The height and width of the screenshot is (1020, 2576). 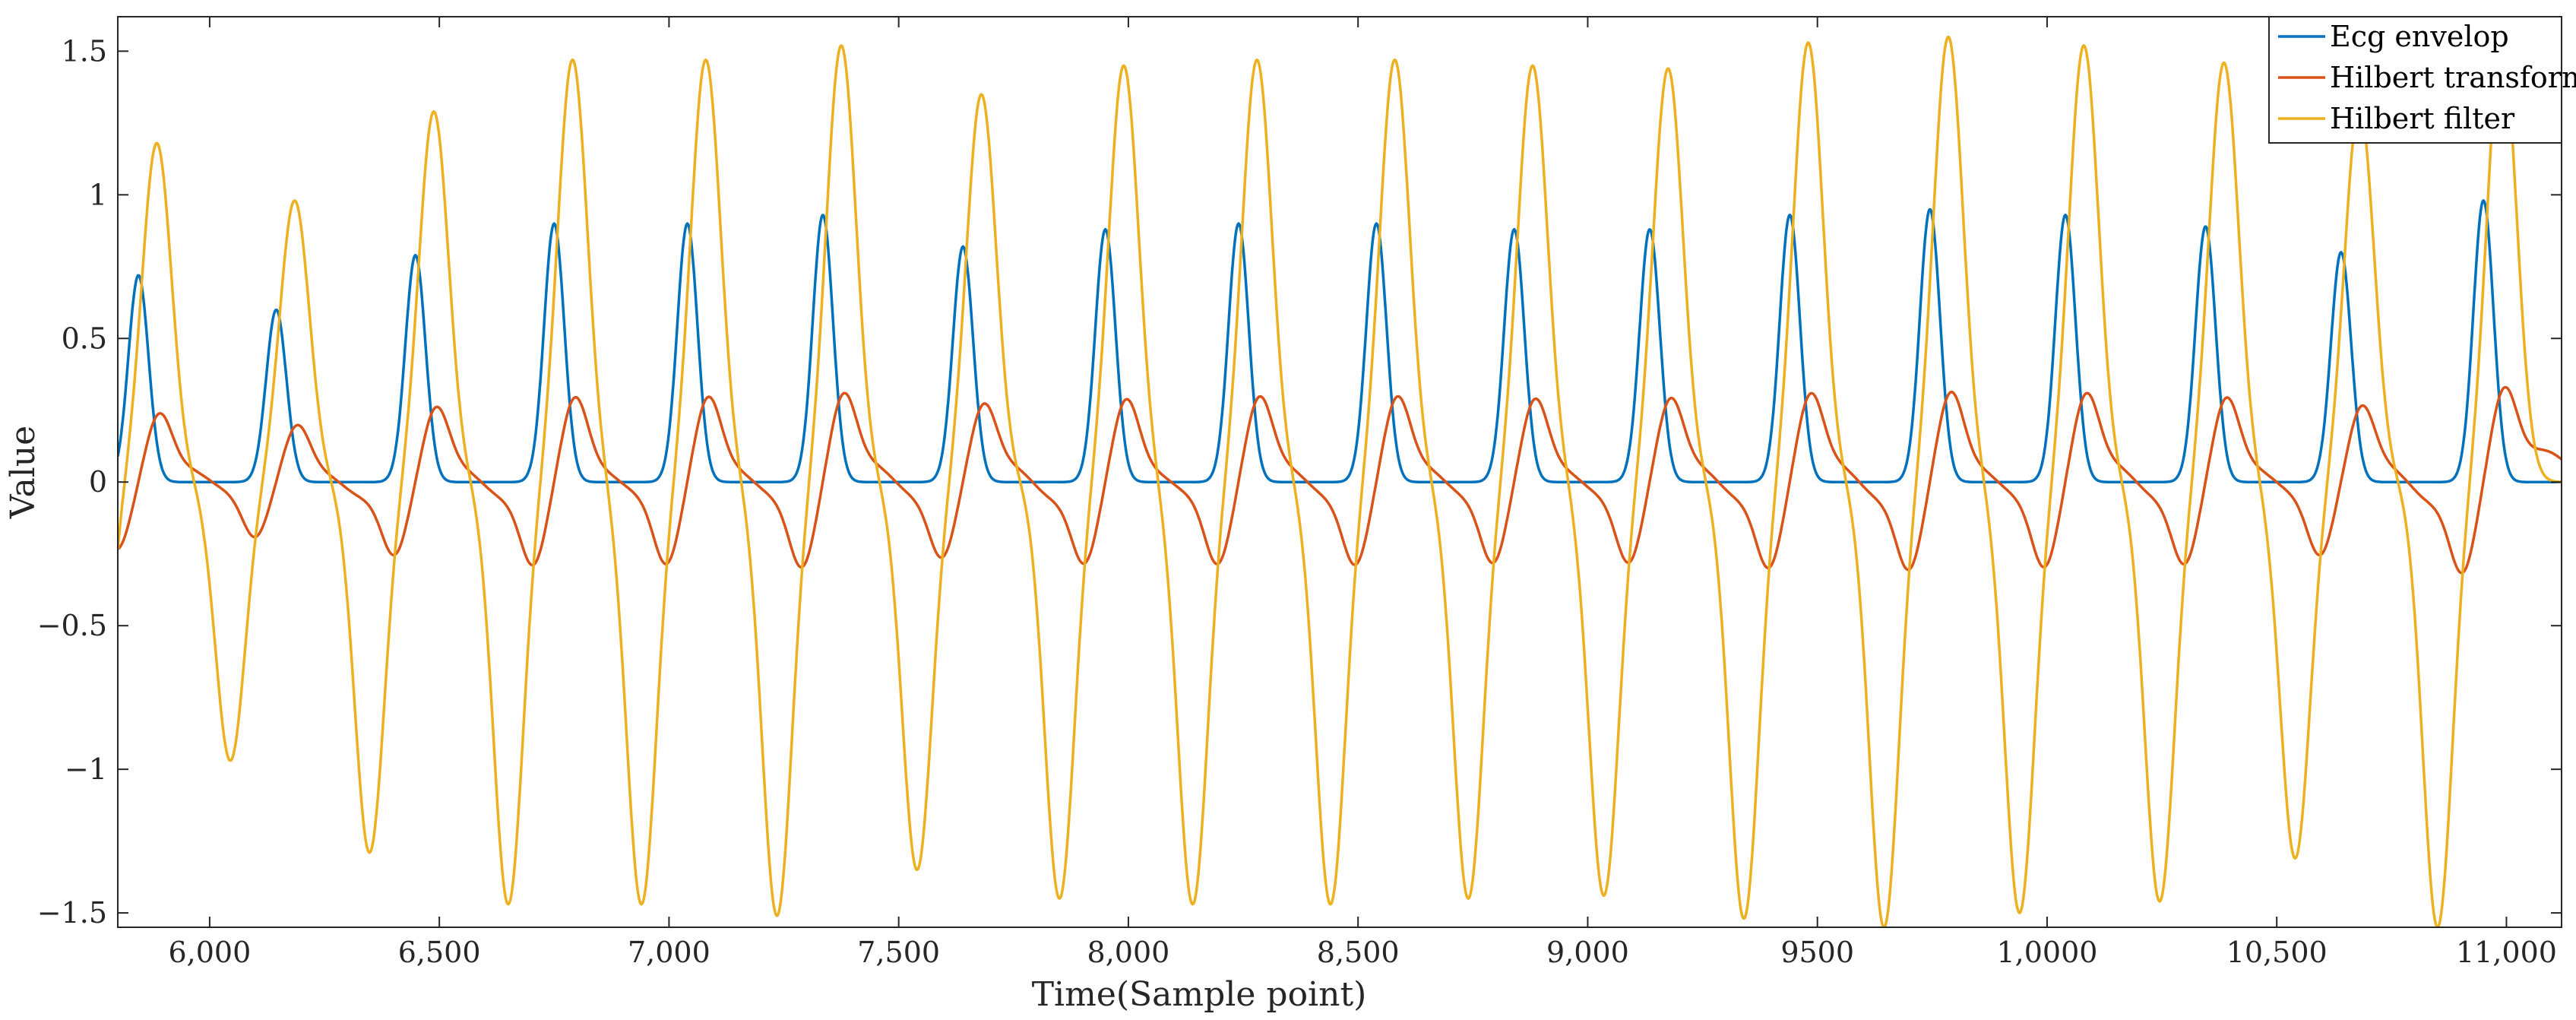 I want to click on x-tick-label: 10,500, so click(x=2277, y=952).